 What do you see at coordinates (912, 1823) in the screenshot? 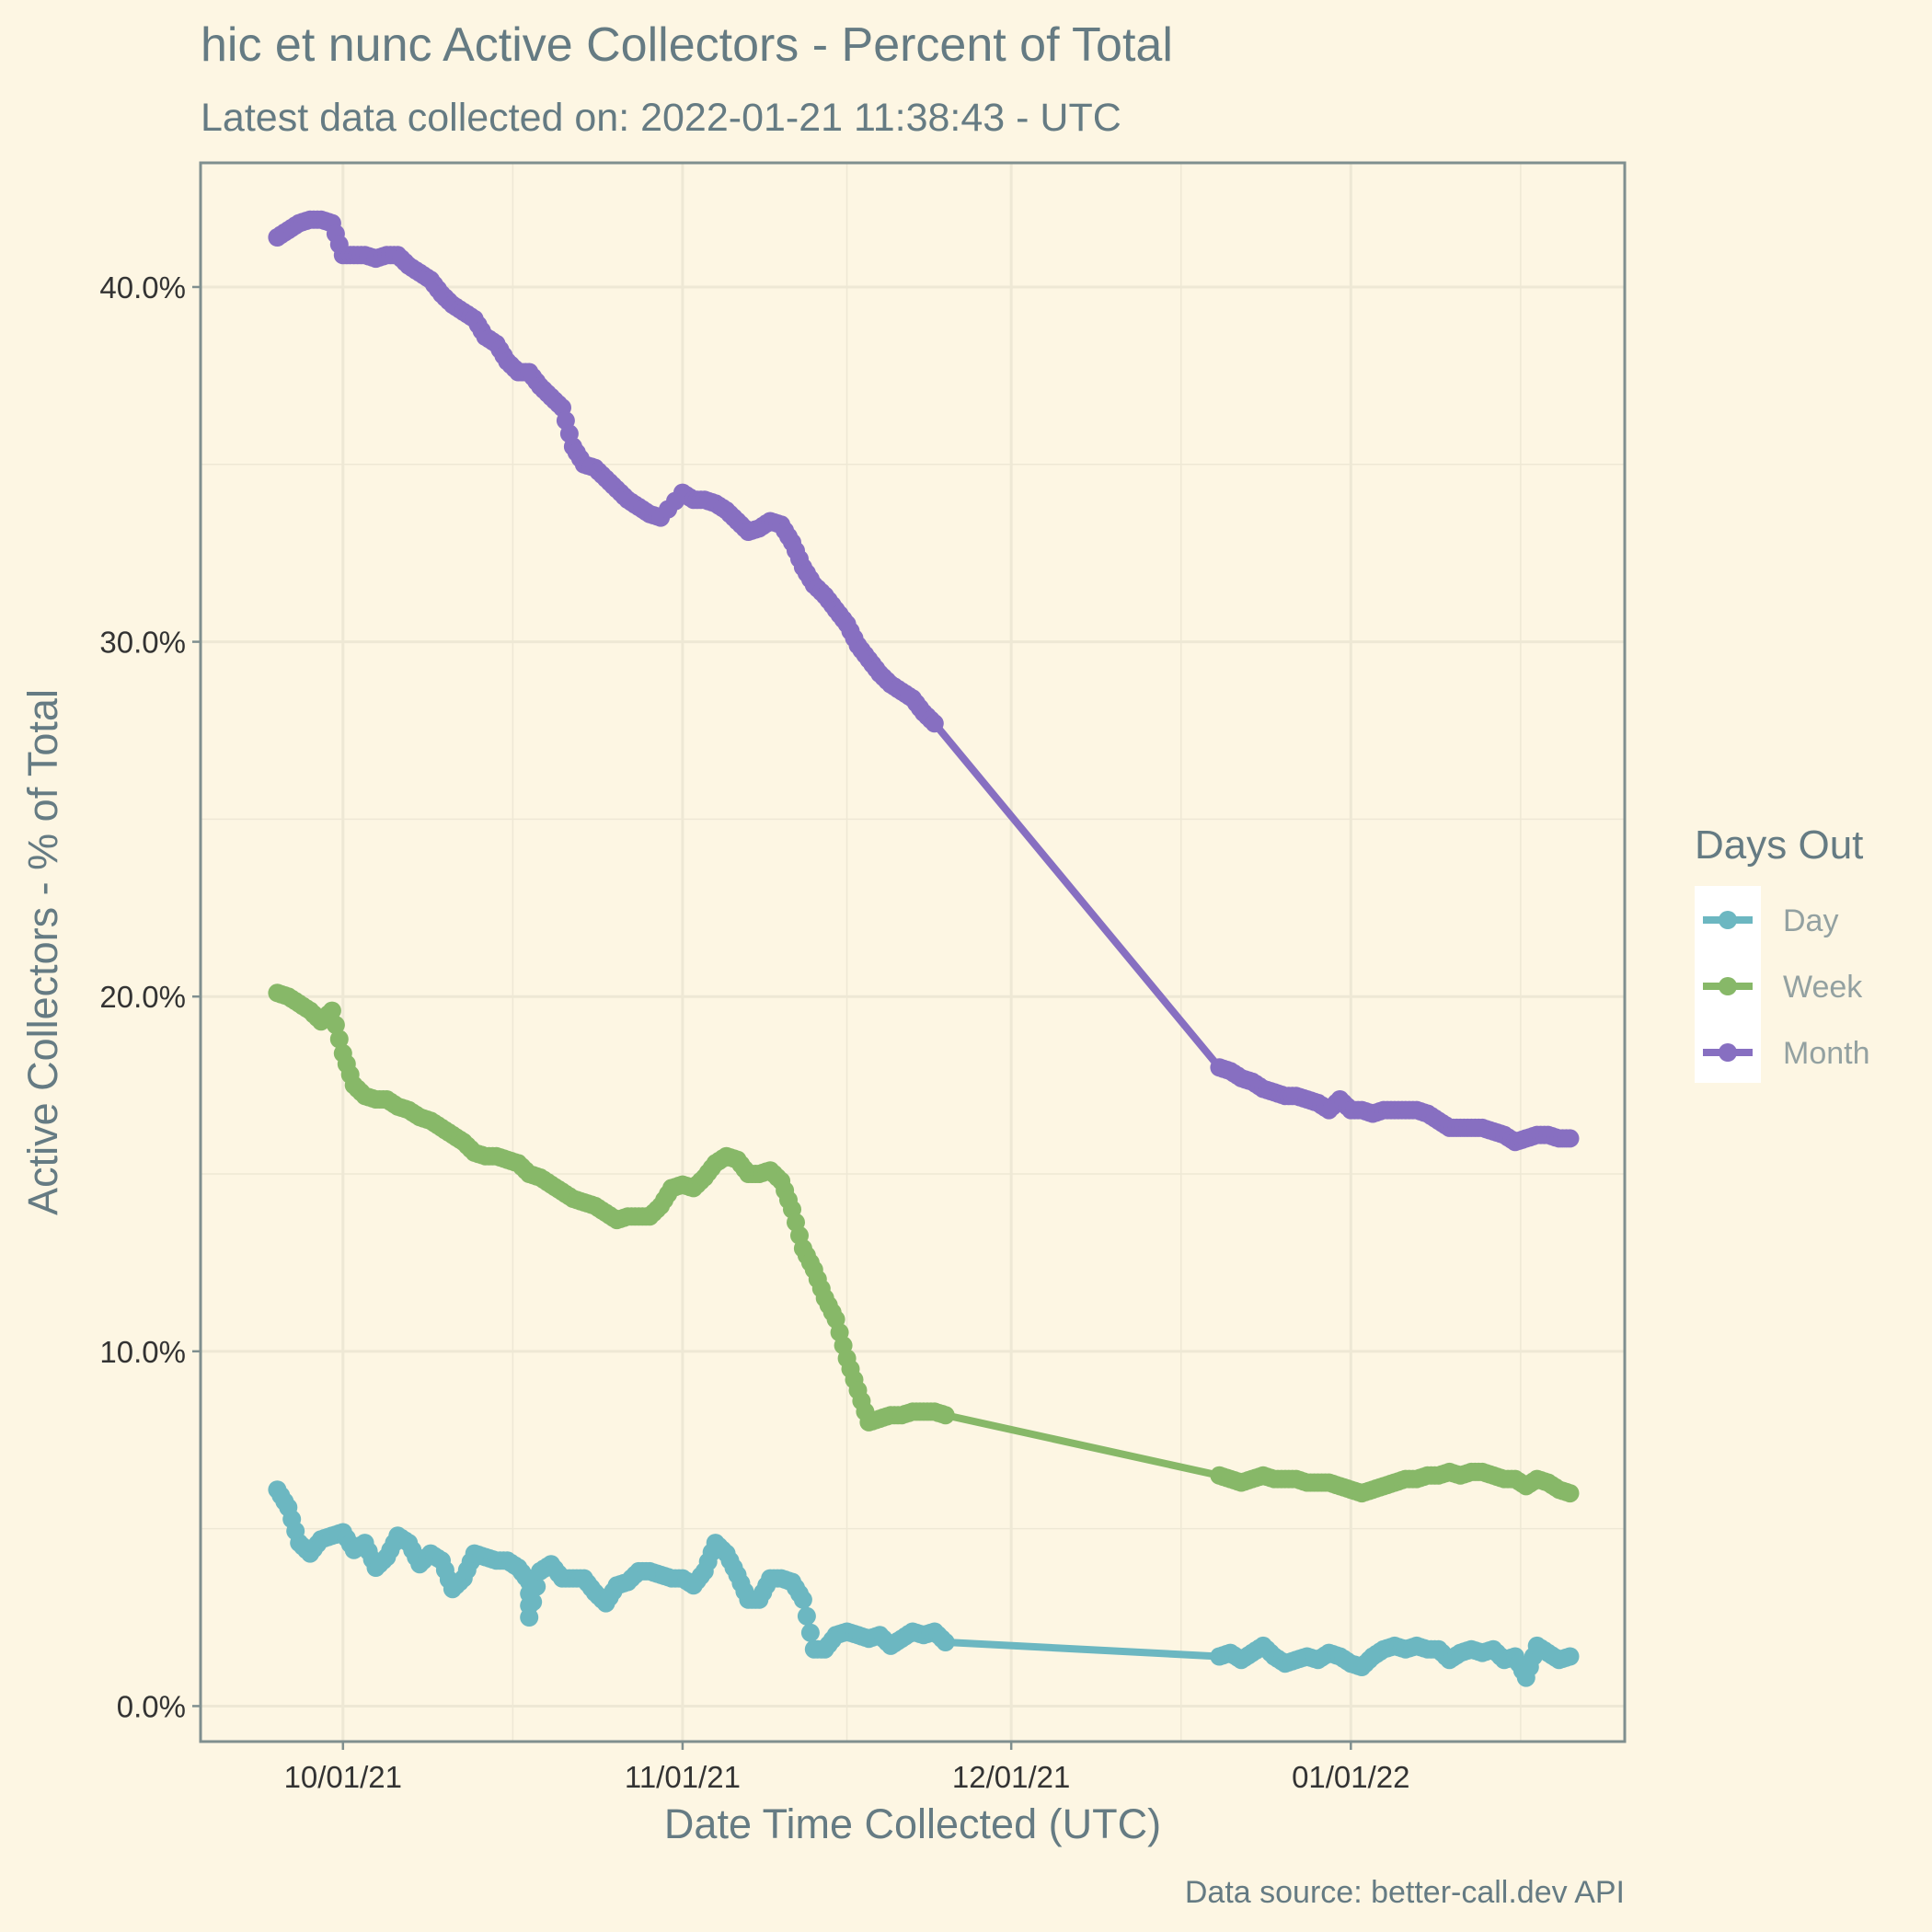
I see `x-axis-label: Date Time Collected (UTC)` at bounding box center [912, 1823].